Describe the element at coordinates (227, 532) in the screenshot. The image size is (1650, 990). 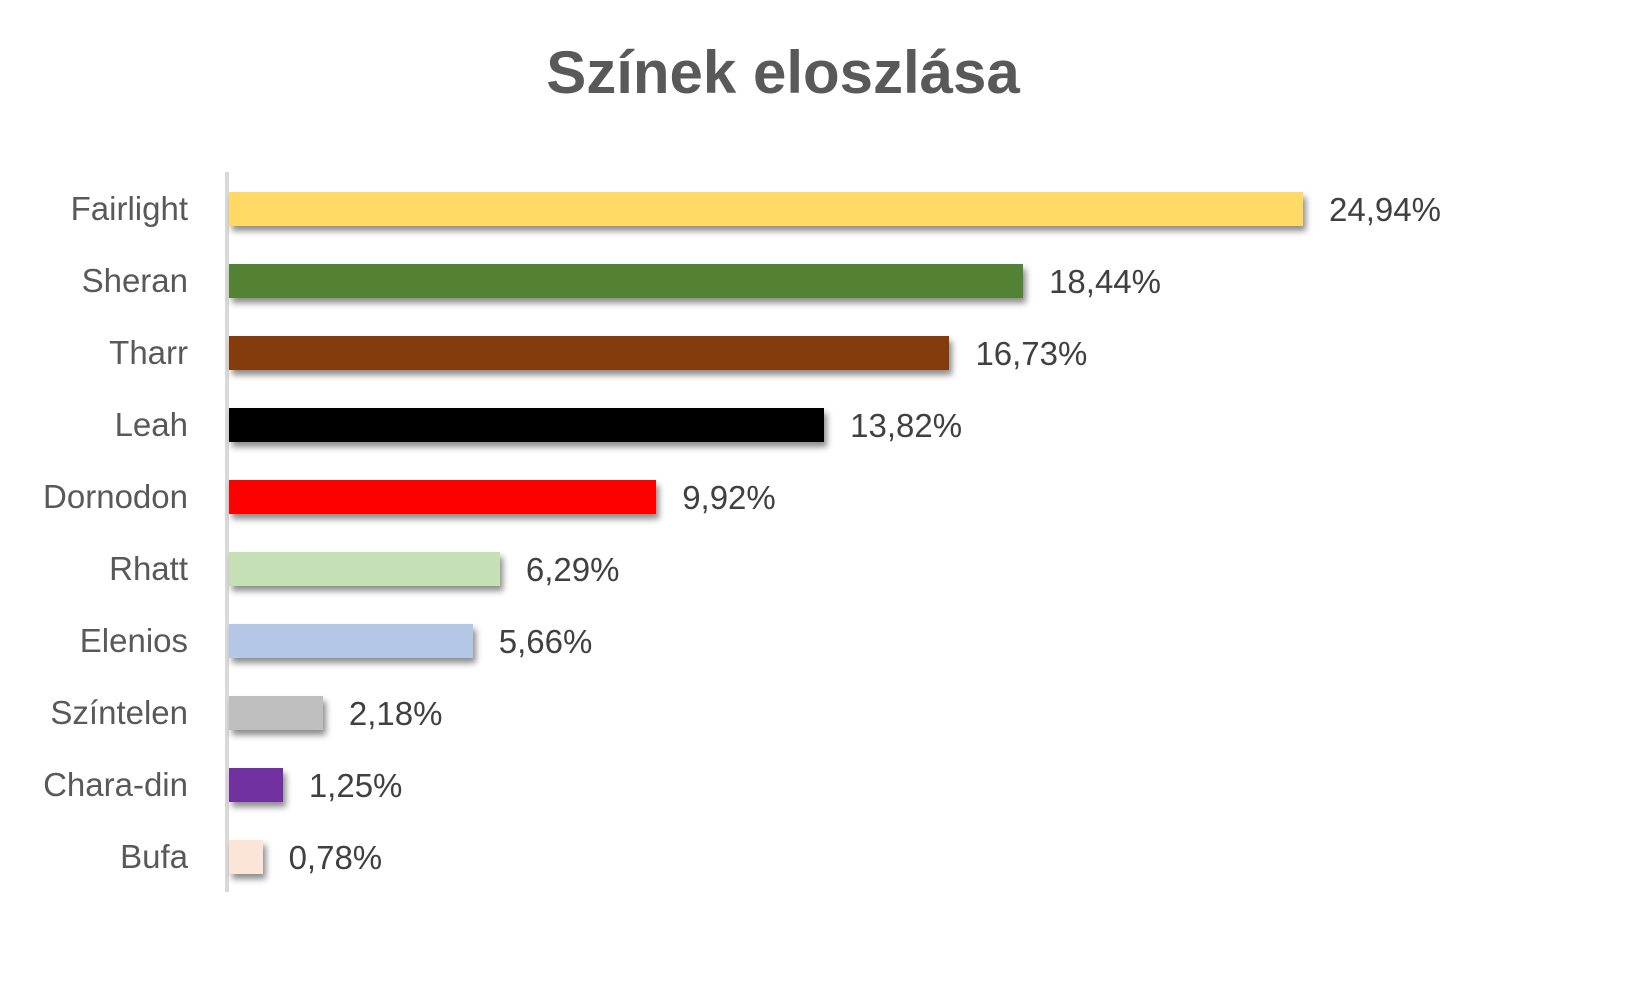
I see `category-axis-line` at that location.